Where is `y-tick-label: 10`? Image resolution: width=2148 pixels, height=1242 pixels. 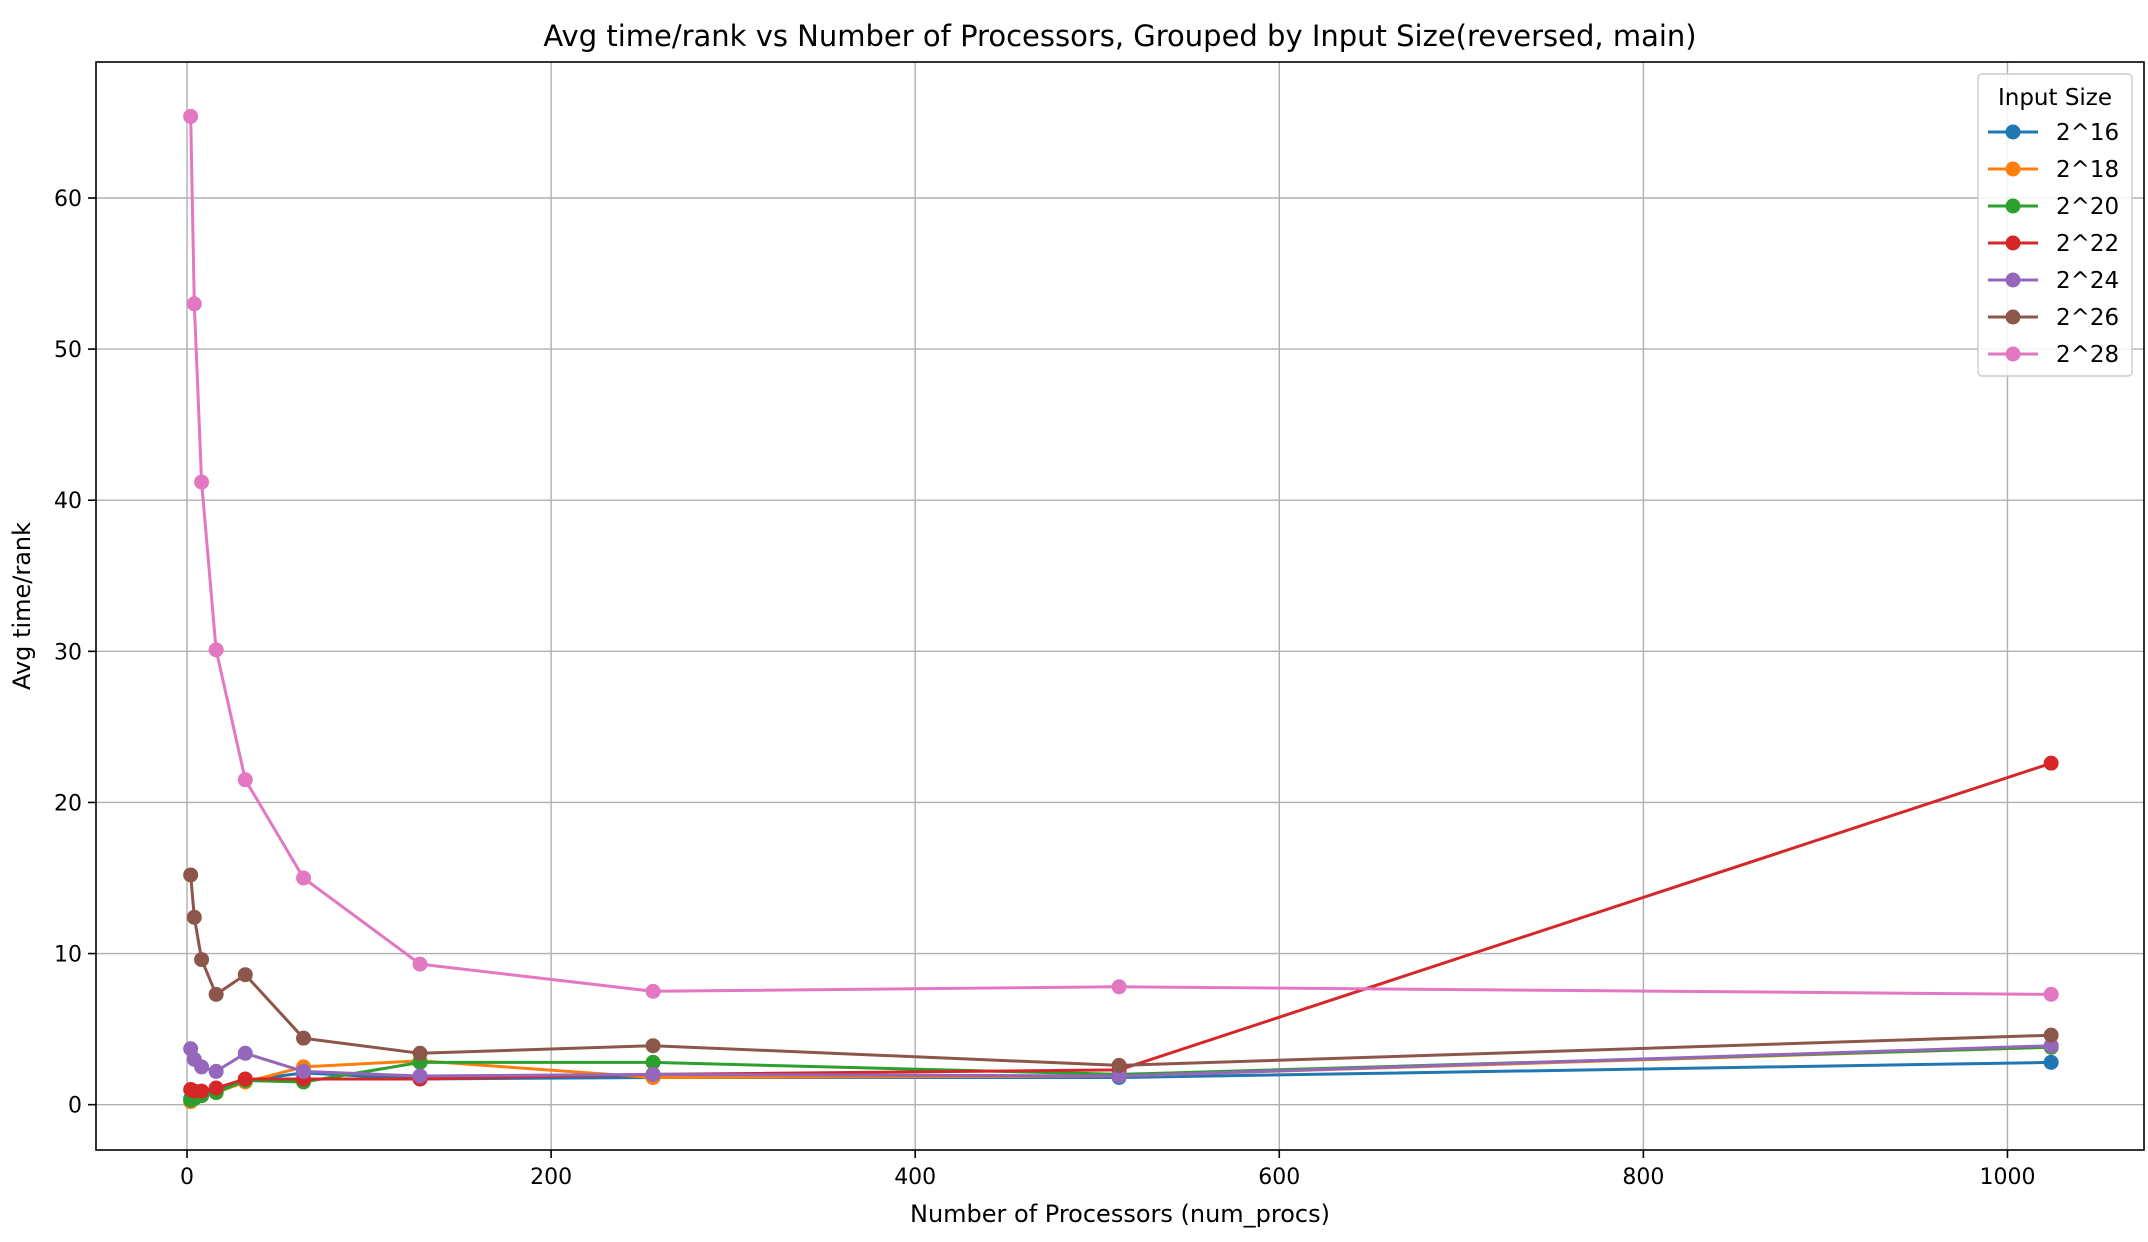 y-tick-label: 10 is located at coordinates (68, 955).